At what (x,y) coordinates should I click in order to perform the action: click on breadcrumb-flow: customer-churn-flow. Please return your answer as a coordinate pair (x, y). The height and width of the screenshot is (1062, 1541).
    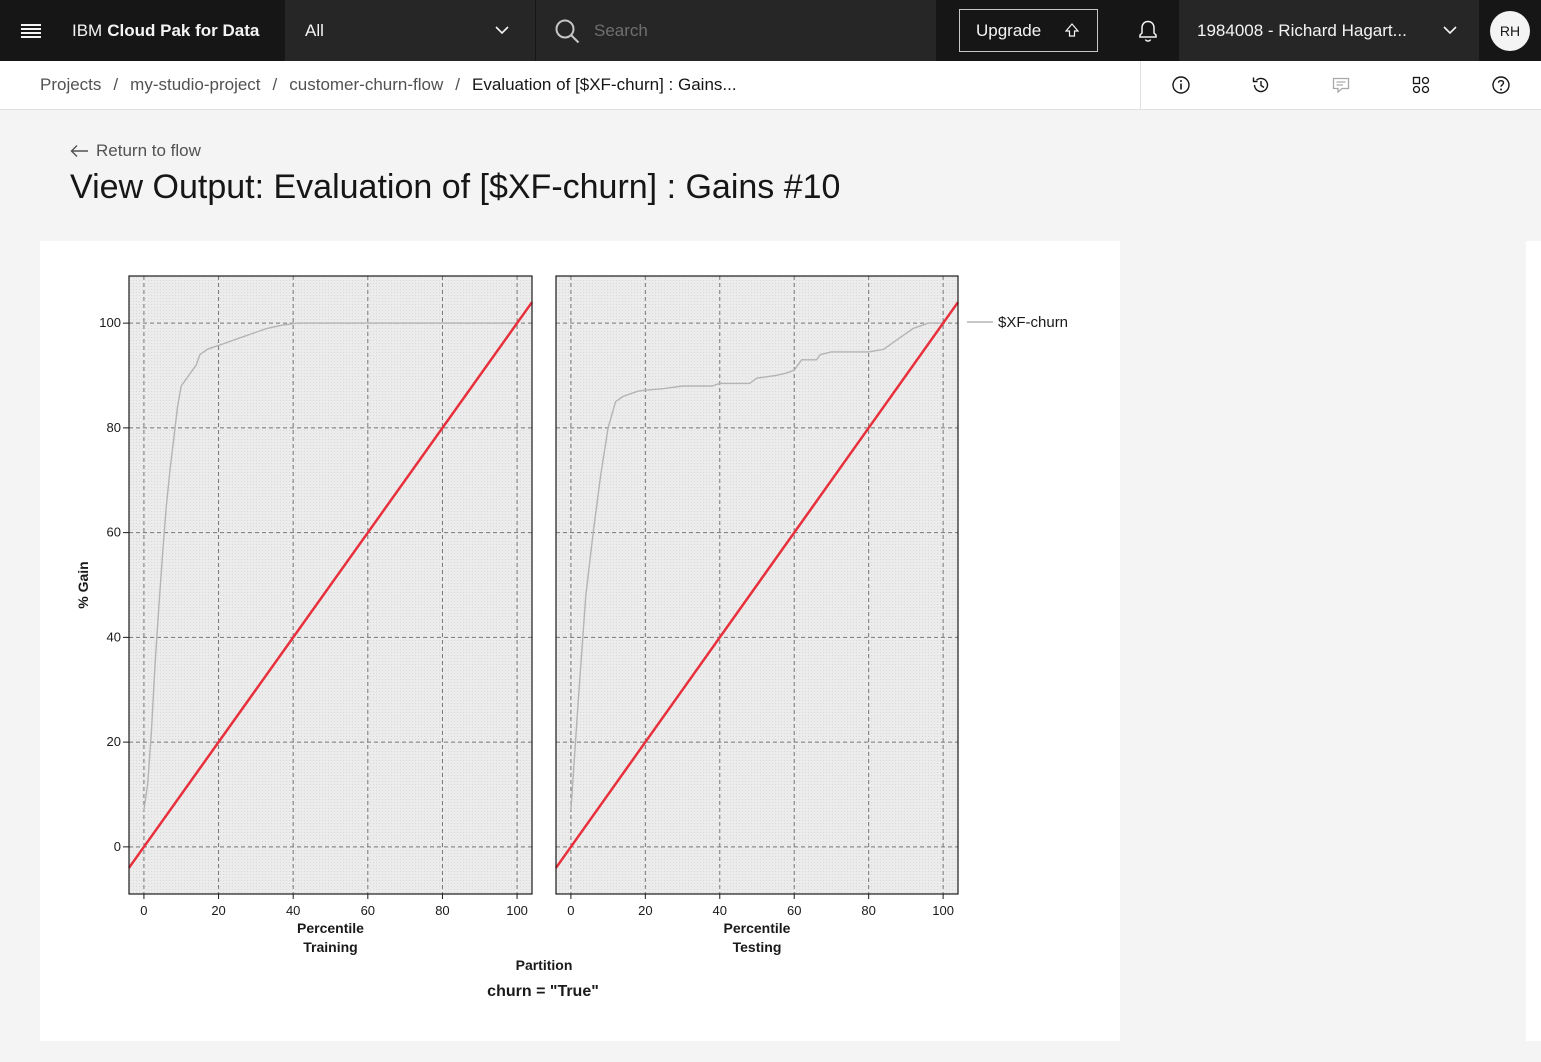
    Looking at the image, I should click on (366, 84).